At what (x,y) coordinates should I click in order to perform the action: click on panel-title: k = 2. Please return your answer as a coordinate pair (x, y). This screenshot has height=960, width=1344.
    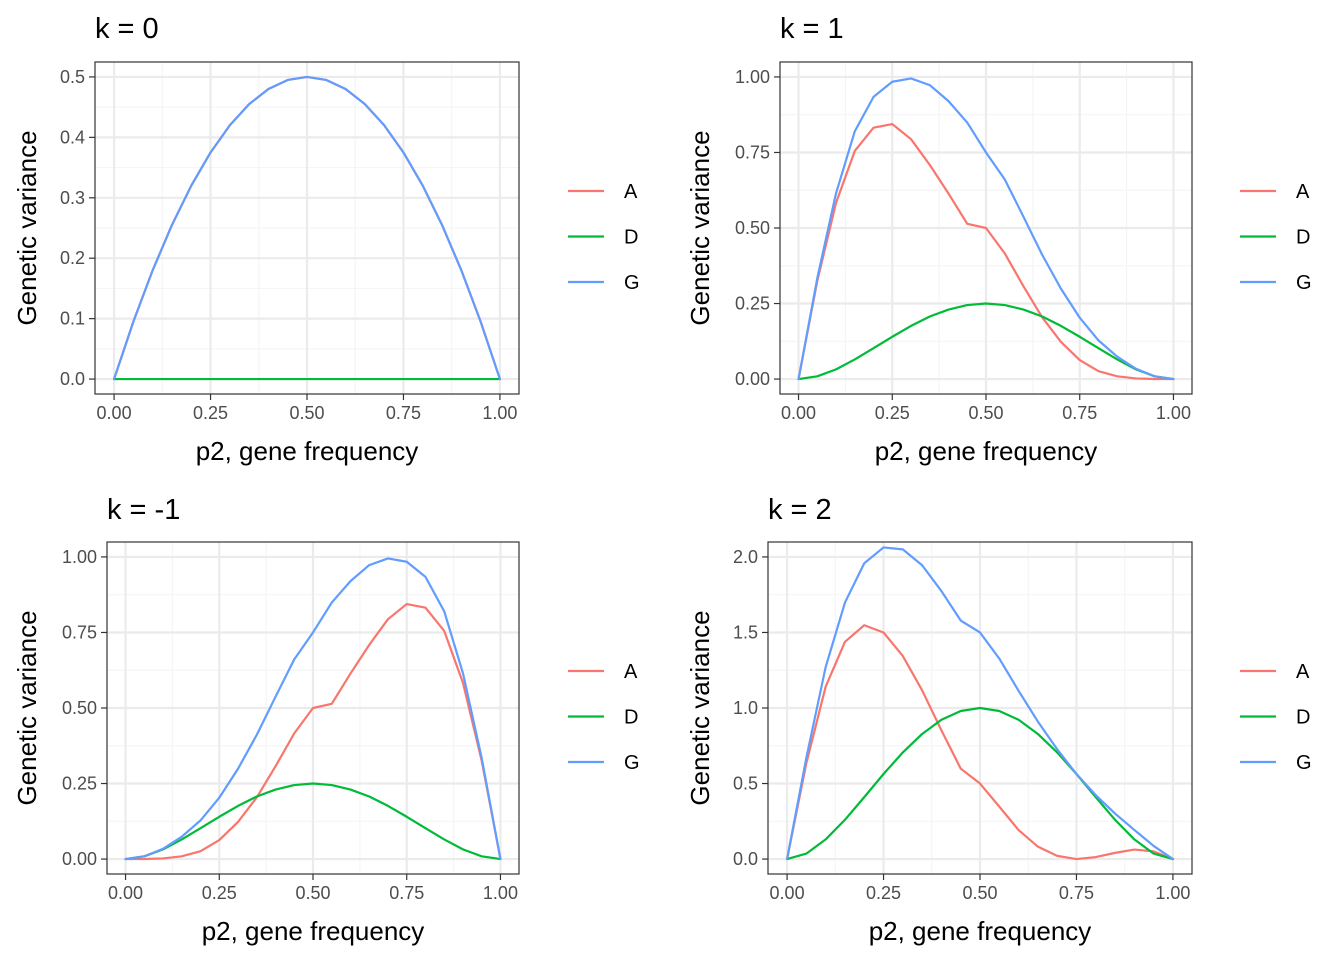
    Looking at the image, I should click on (800, 510).